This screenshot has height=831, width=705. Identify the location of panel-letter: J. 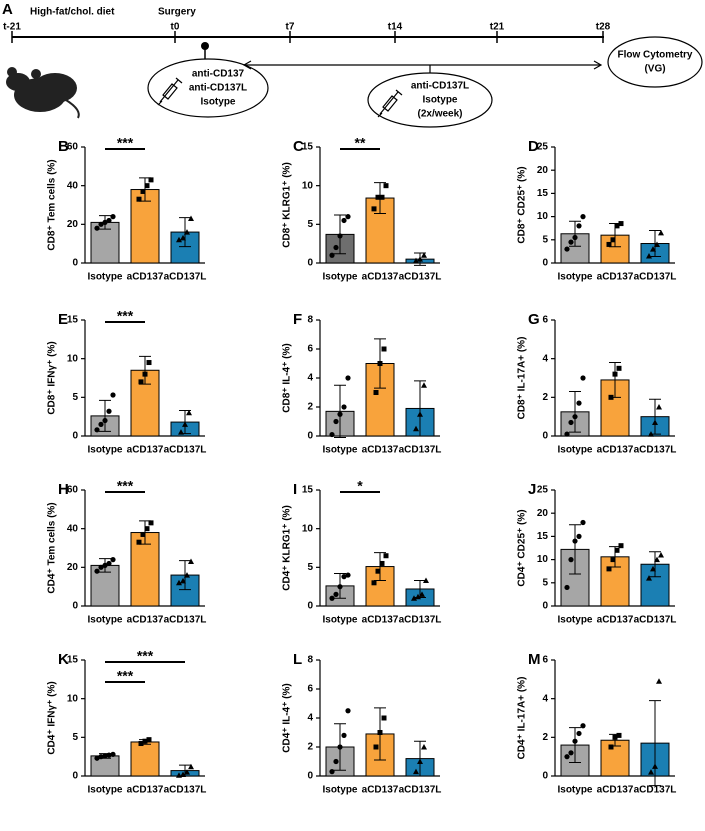
(532, 489).